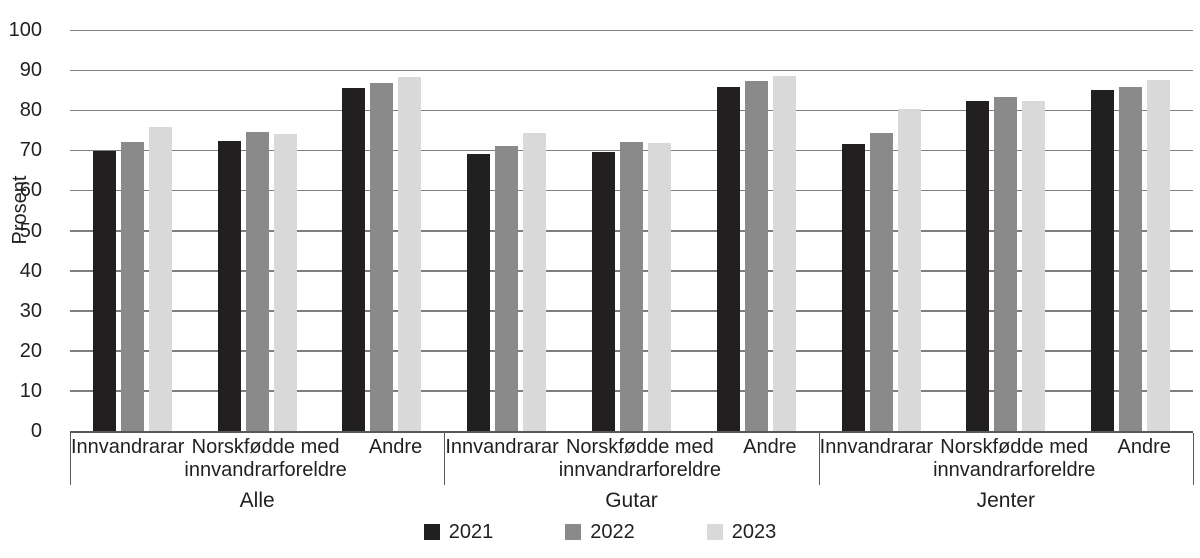  What do you see at coordinates (30, 270) in the screenshot?
I see `y-tick-label: 40` at bounding box center [30, 270].